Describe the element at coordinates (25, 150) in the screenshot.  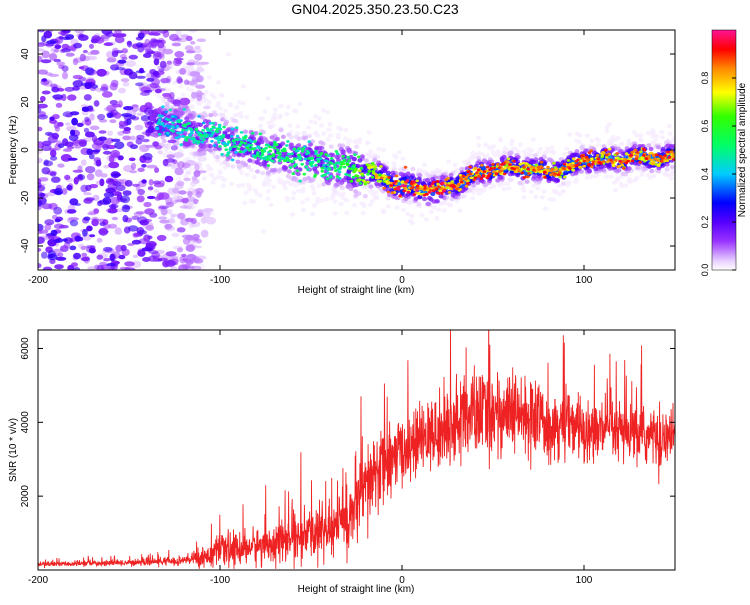
I see `spectrogram-ytick-label: 0` at that location.